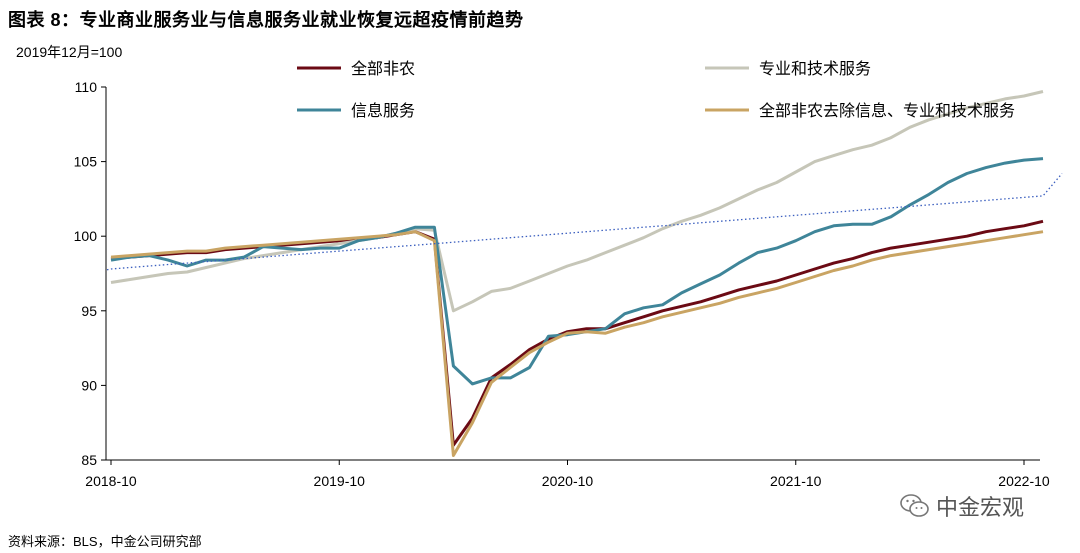  Describe the element at coordinates (111, 481) in the screenshot. I see `x-tick-label: 2018-10` at that location.